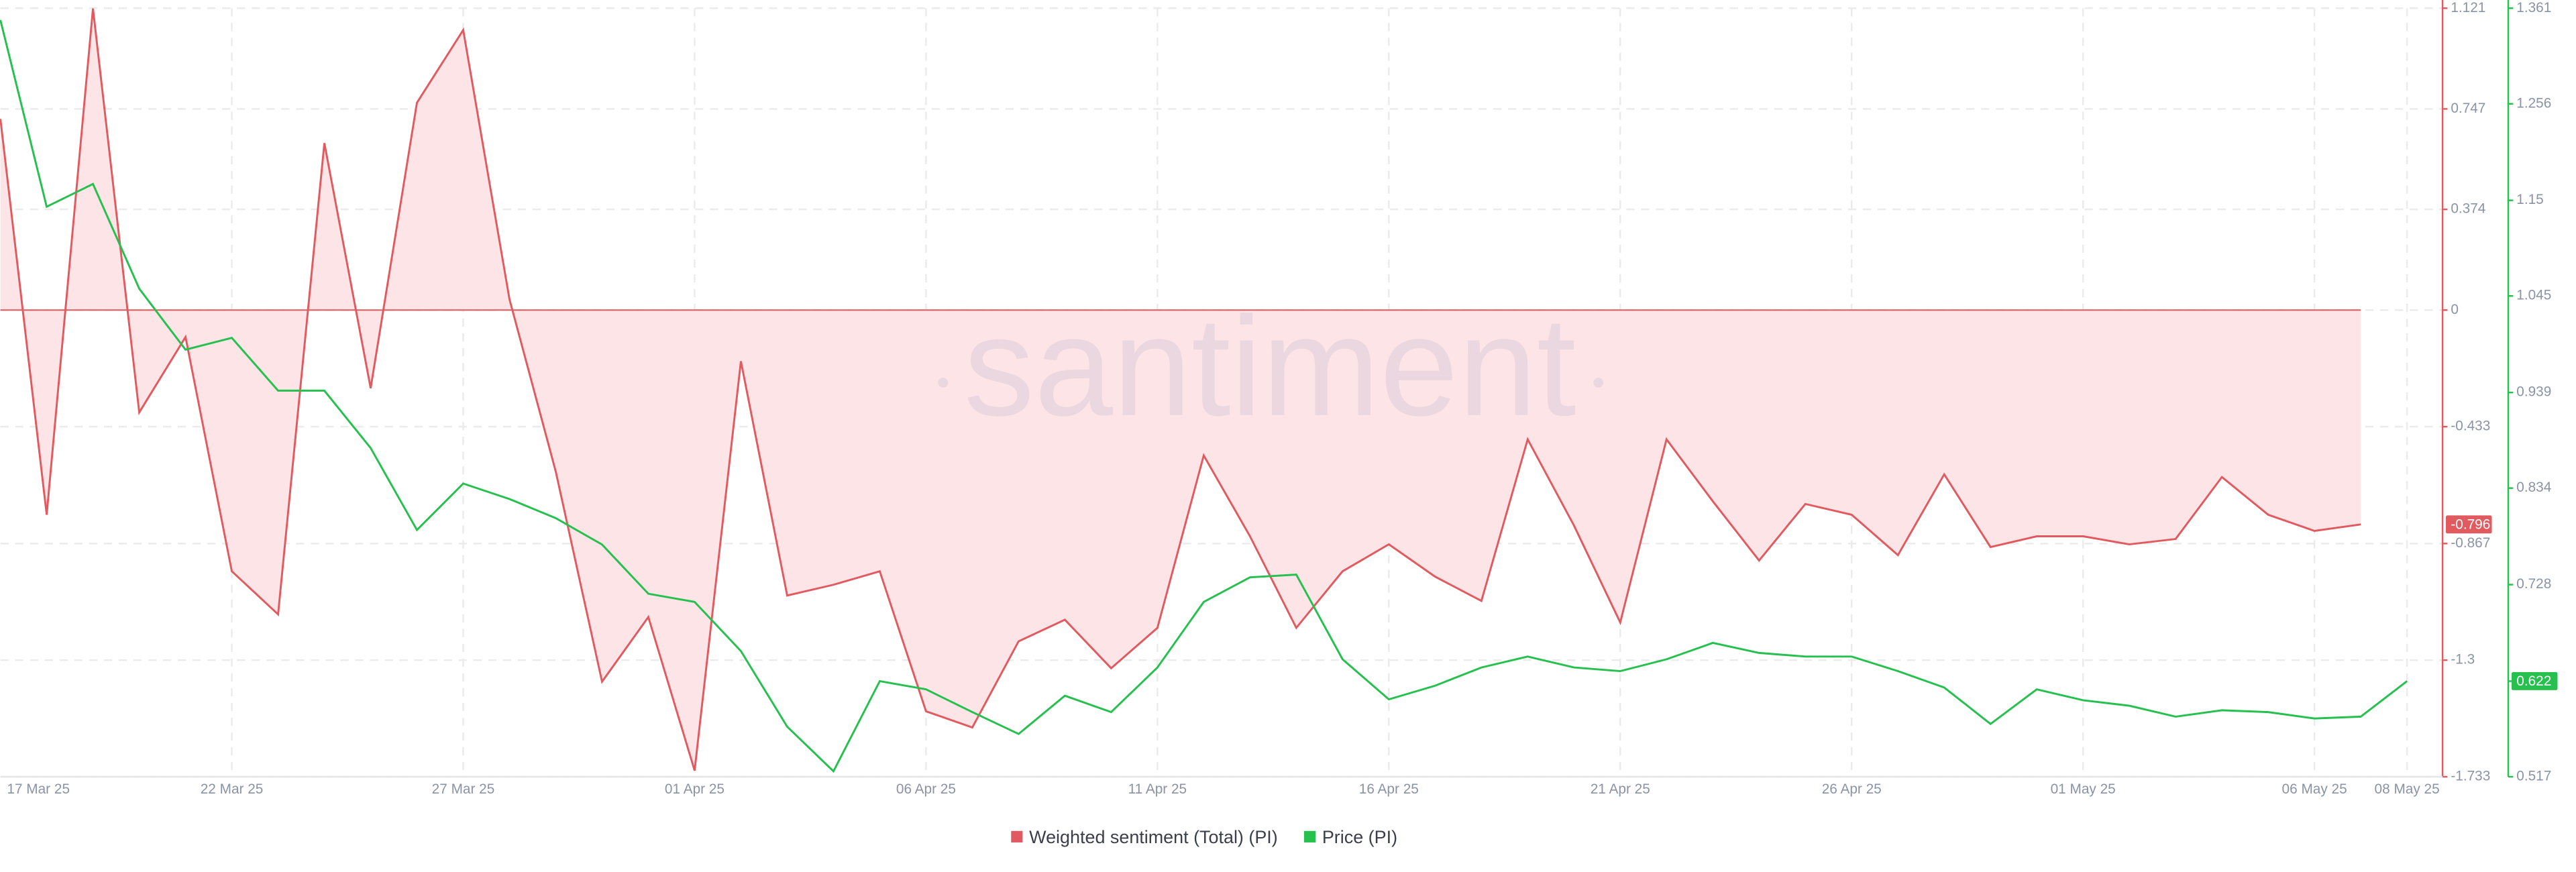  I want to click on y2-tick-label: 1.045, so click(2533, 295).